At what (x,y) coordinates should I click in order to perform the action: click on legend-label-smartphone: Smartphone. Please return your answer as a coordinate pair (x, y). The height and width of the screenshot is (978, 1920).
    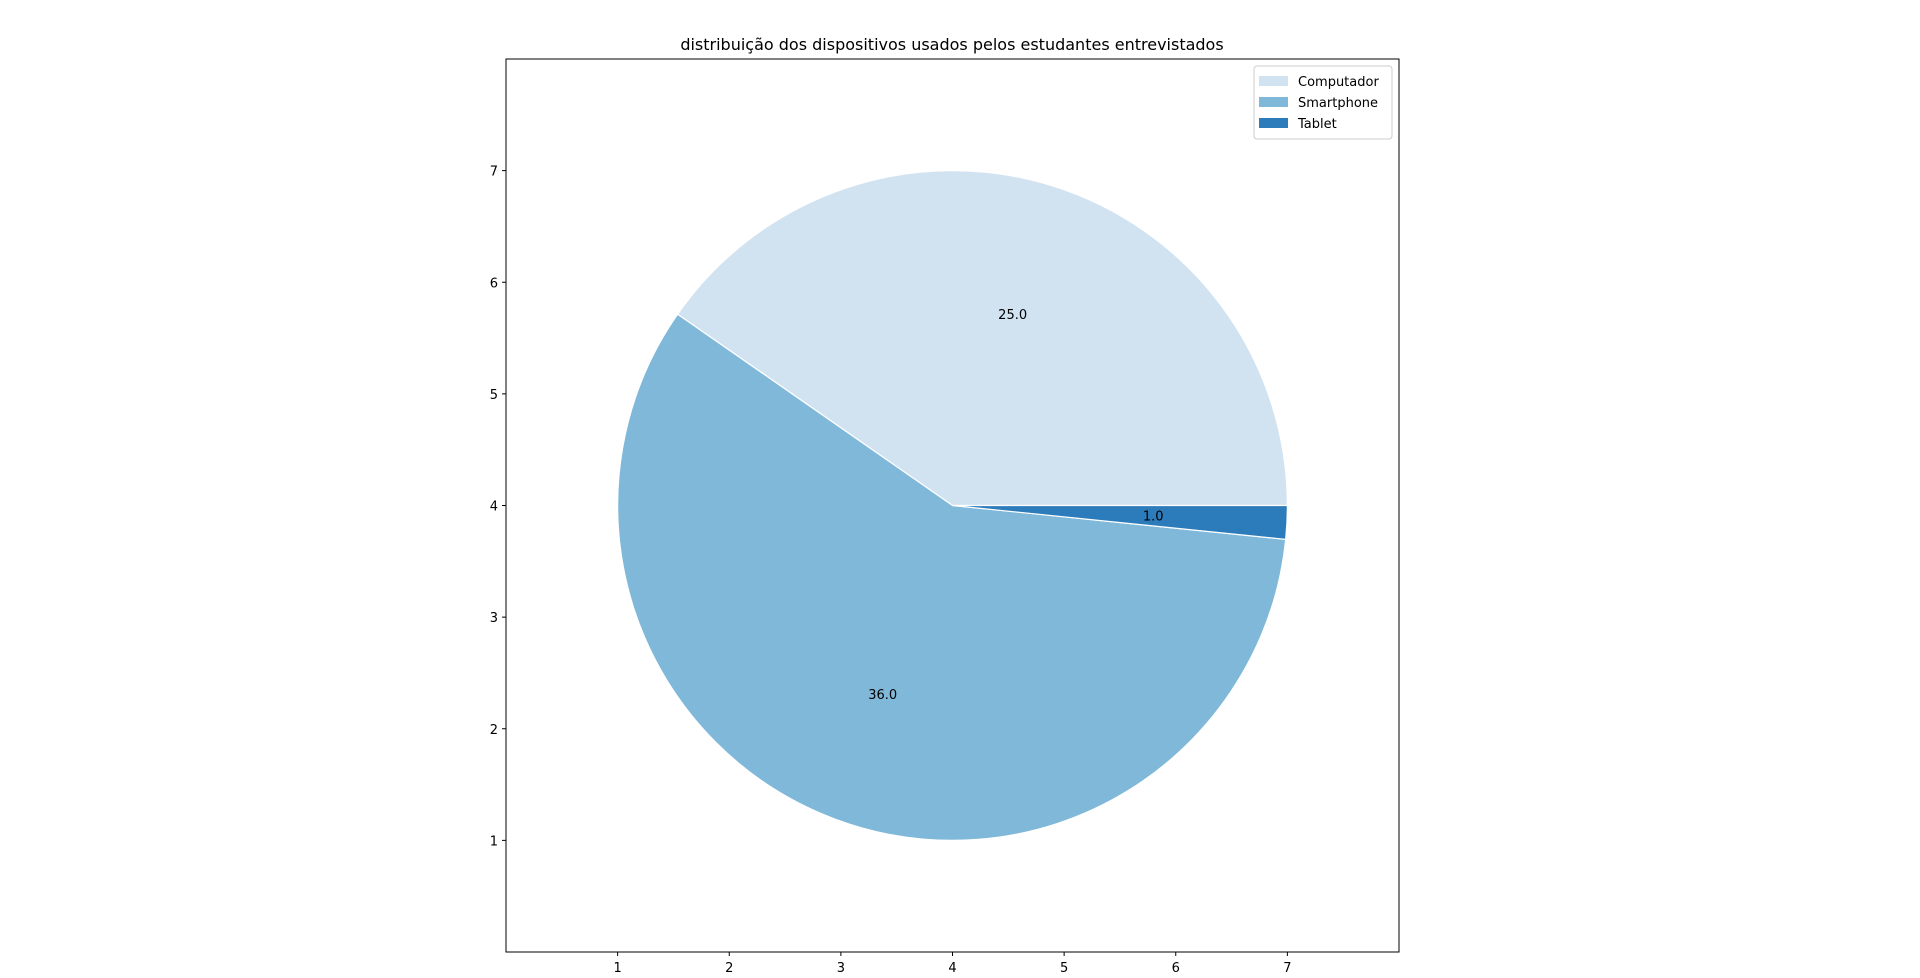
    Looking at the image, I should click on (1338, 103).